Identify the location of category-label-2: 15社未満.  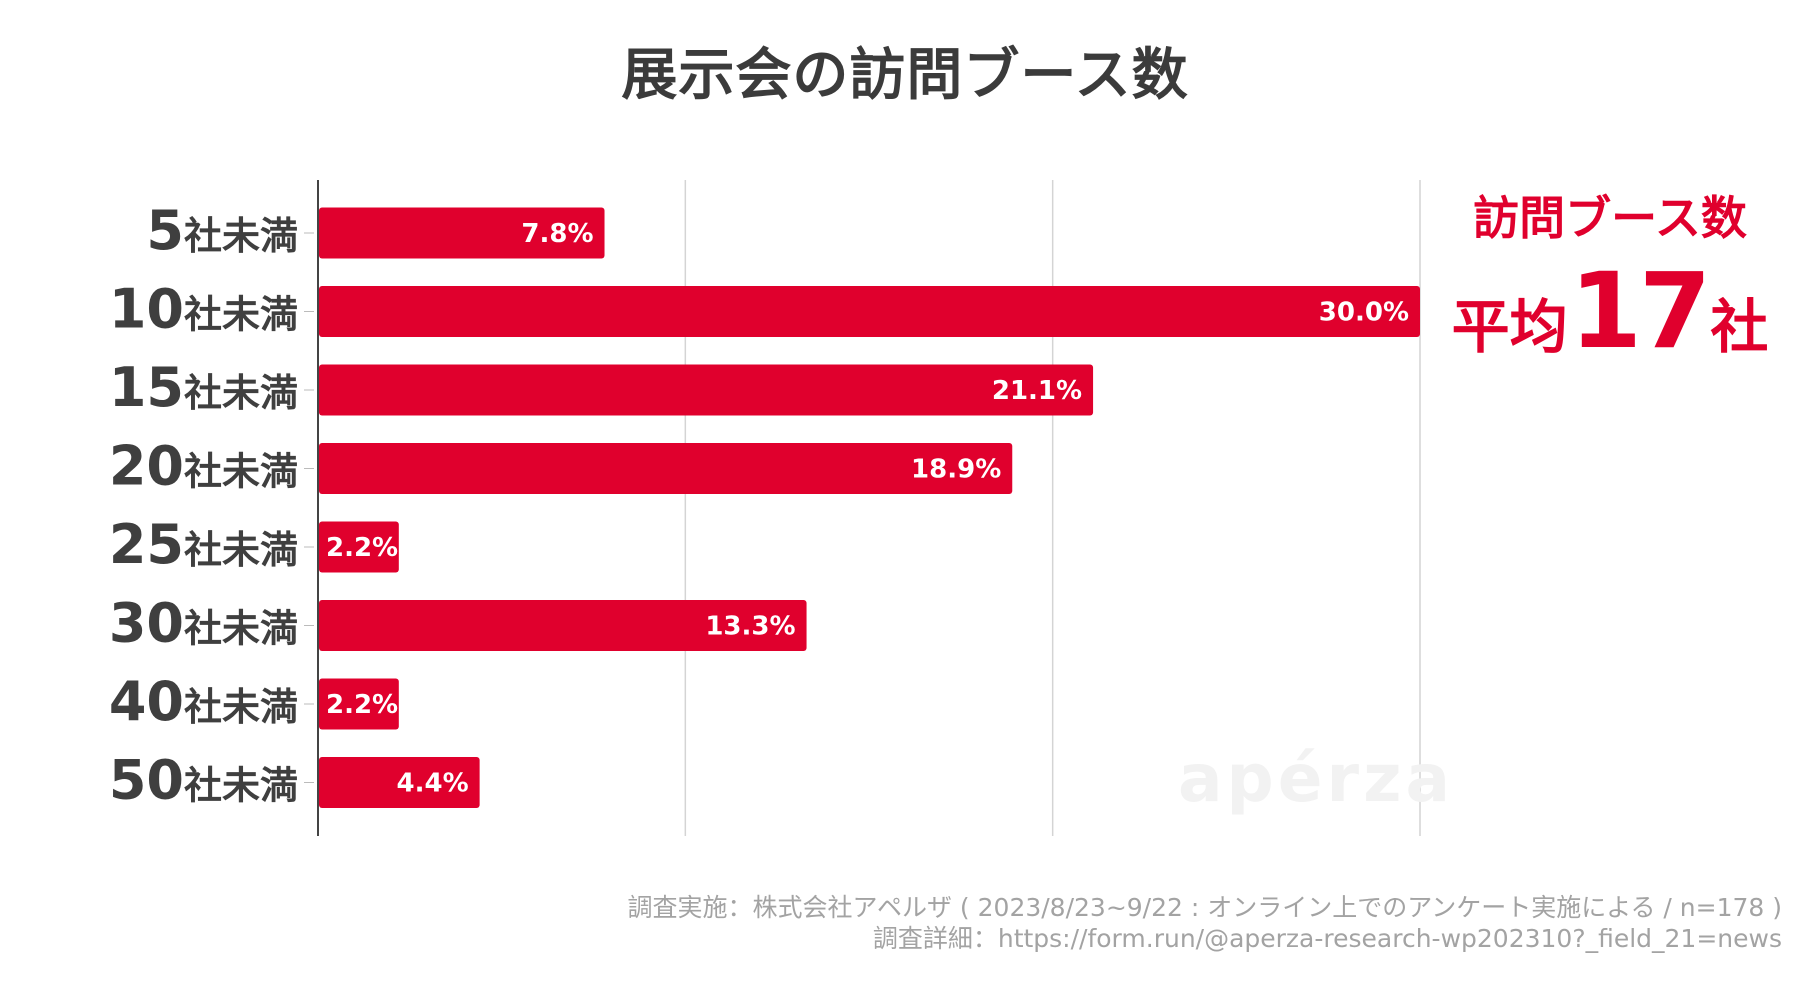
(203, 387).